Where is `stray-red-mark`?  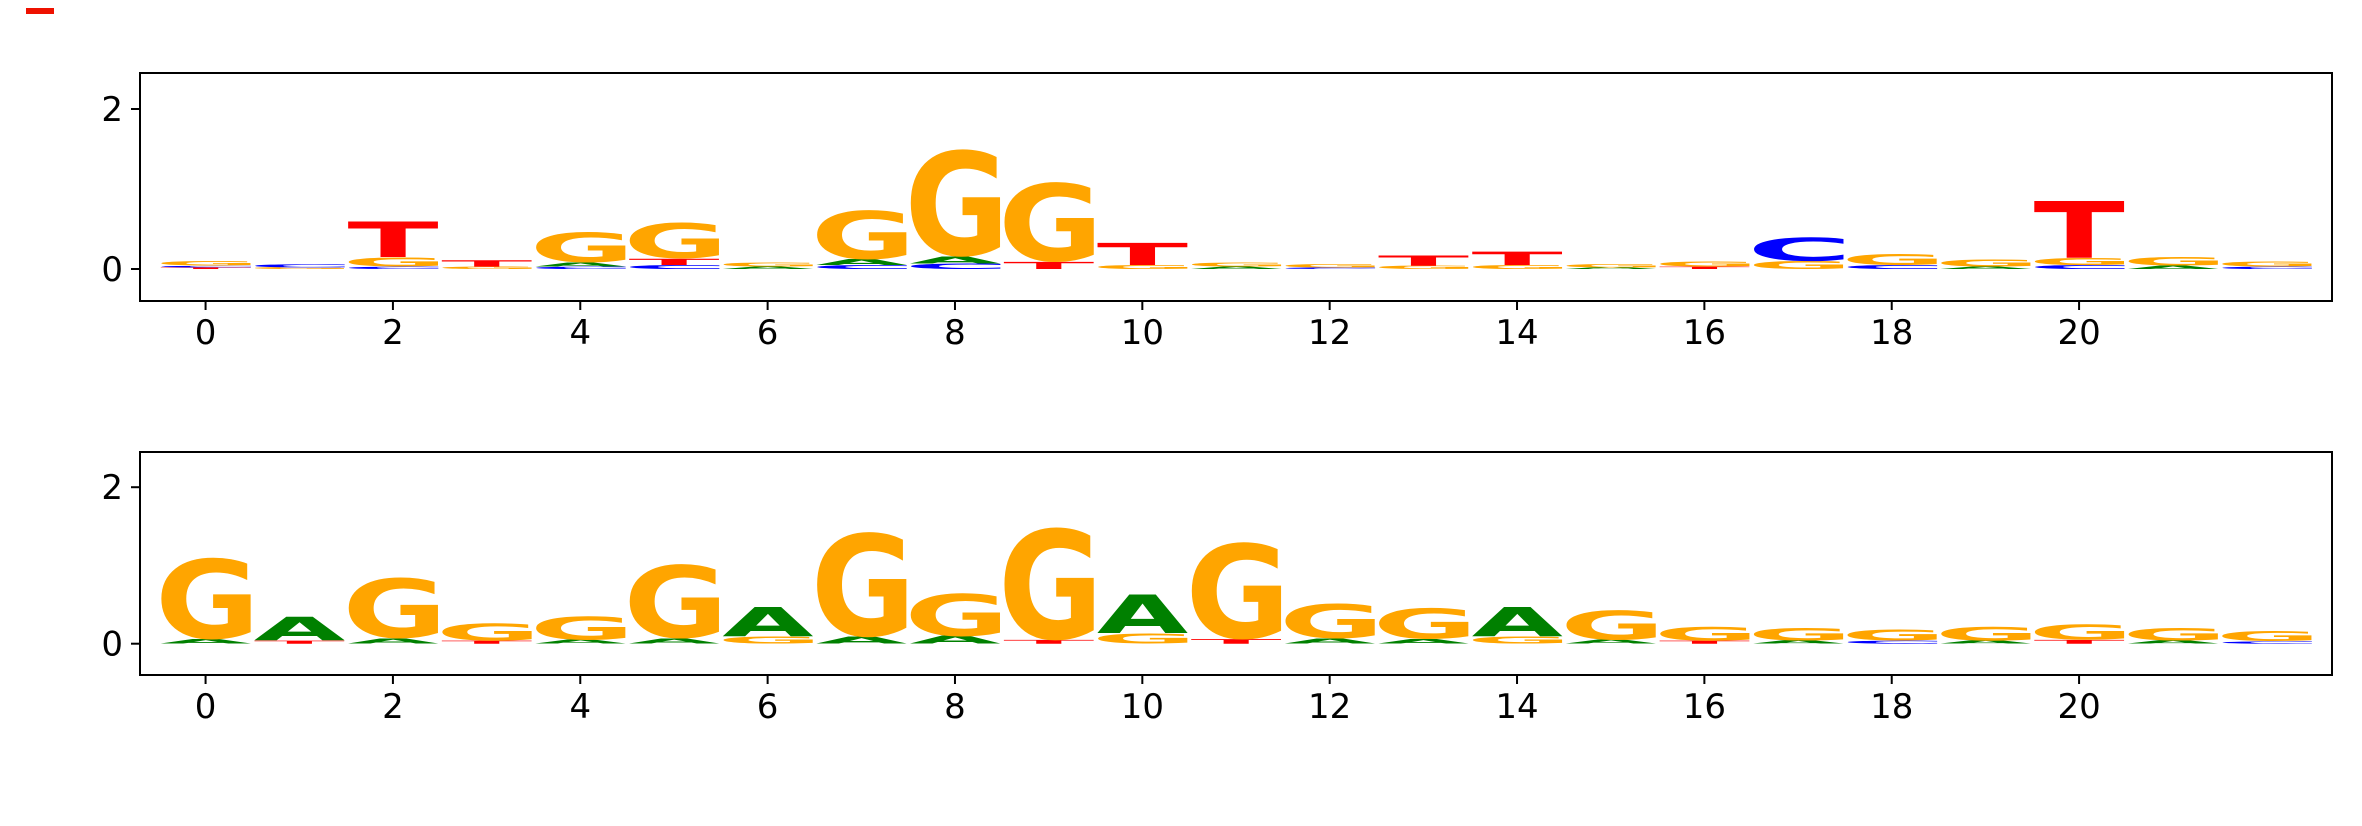 stray-red-mark is located at coordinates (40, 11).